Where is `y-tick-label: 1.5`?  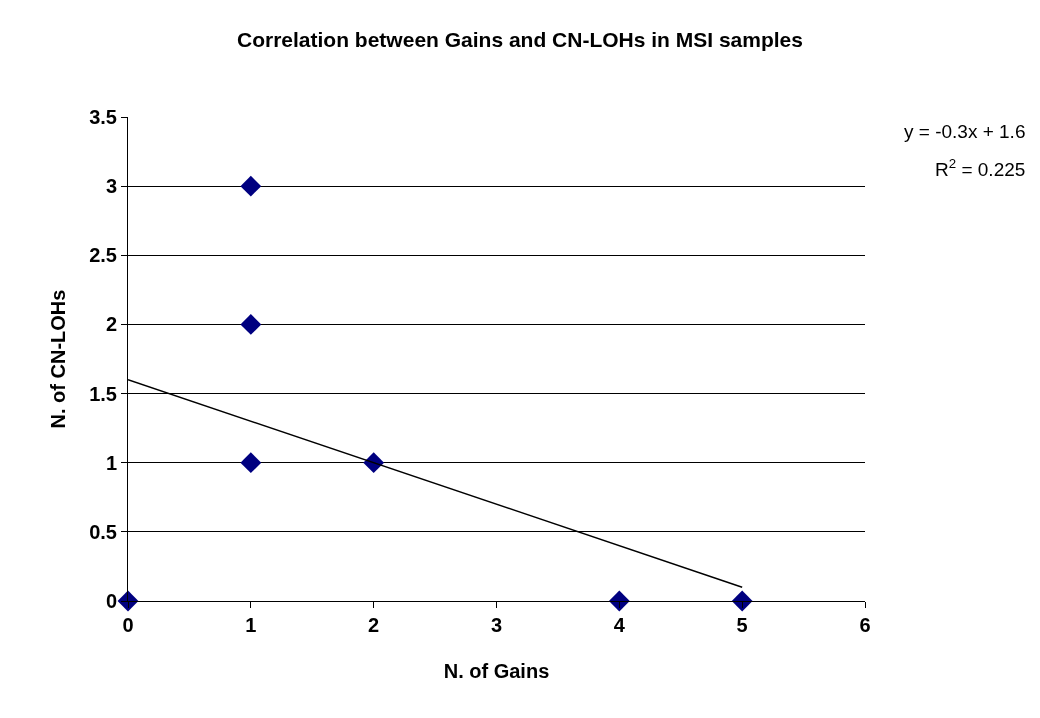
y-tick-label: 1.5 is located at coordinates (103, 393).